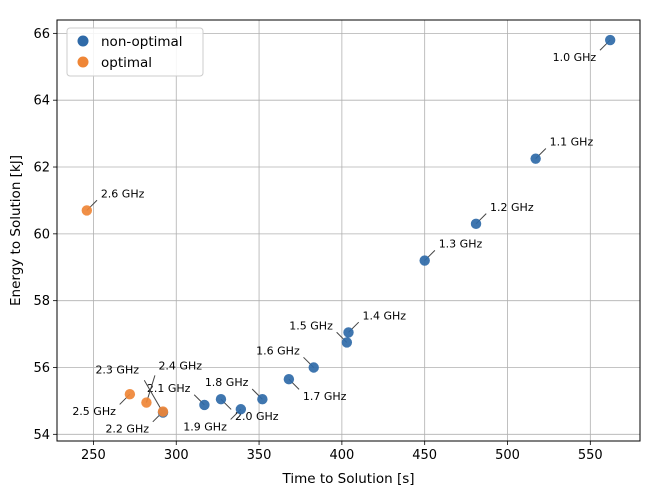  Describe the element at coordinates (142, 42) in the screenshot. I see `legend-label-non-optimal: non-optimal` at that location.